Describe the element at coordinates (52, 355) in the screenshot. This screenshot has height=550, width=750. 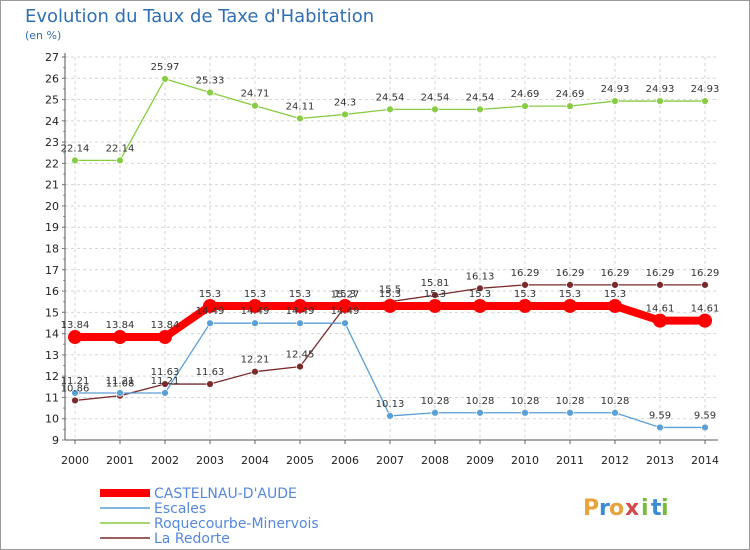
I see `y-tick-label: 13` at that location.